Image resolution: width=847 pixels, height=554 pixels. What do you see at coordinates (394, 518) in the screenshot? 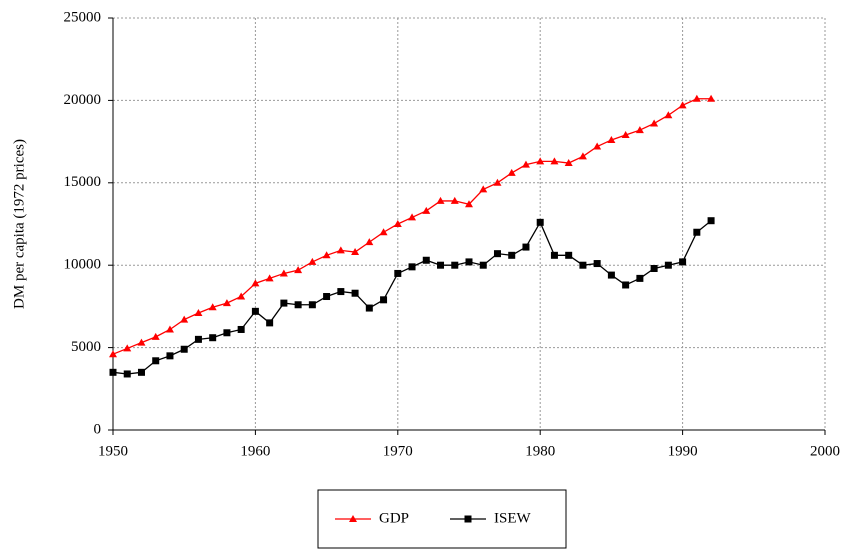
I see `legend-label: GDP` at bounding box center [394, 518].